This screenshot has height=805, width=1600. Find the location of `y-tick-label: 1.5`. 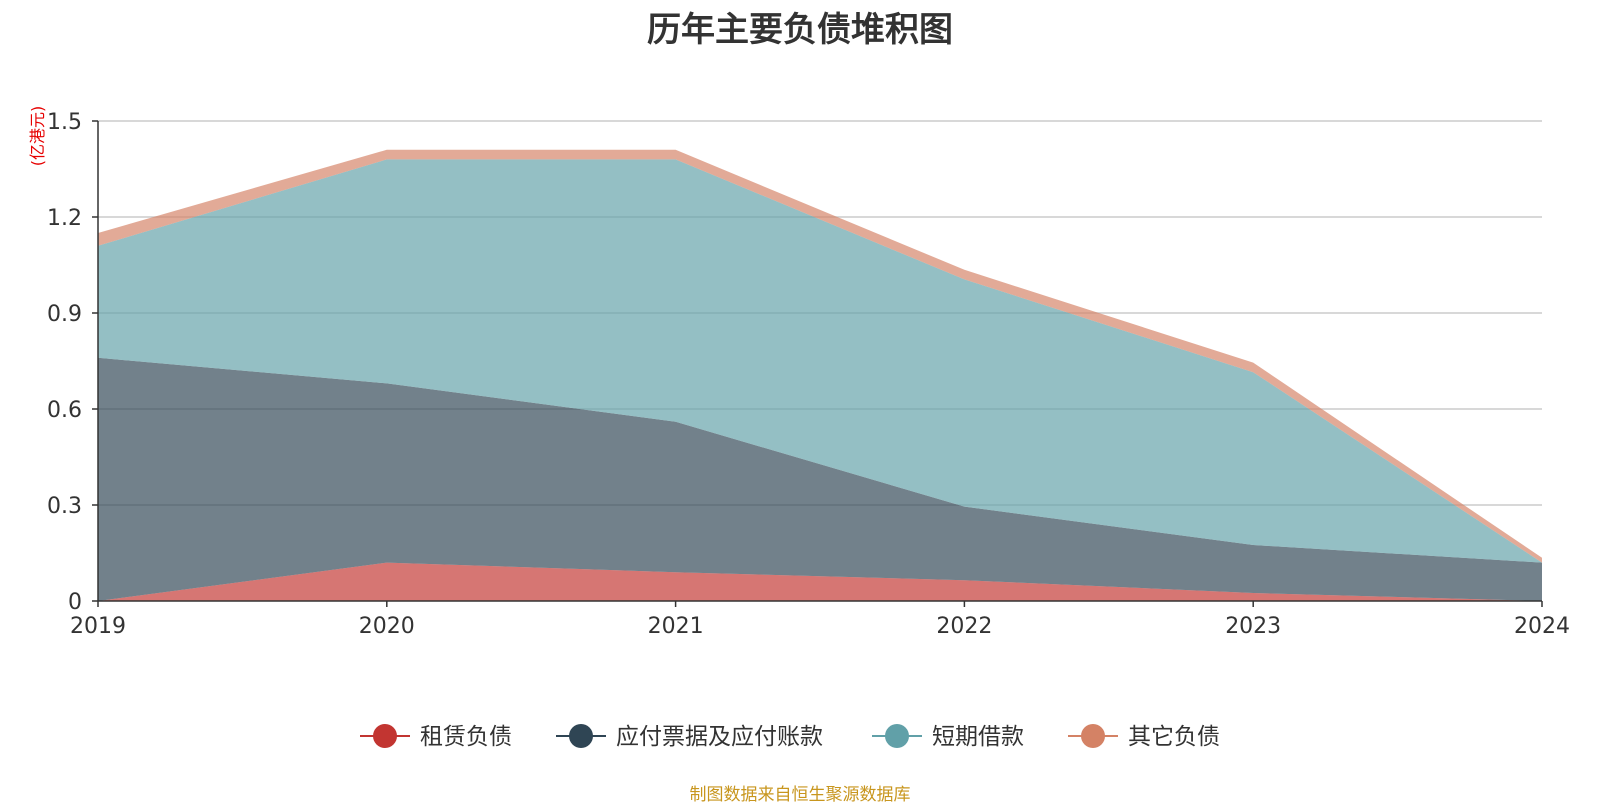

y-tick-label: 1.5 is located at coordinates (64, 122).